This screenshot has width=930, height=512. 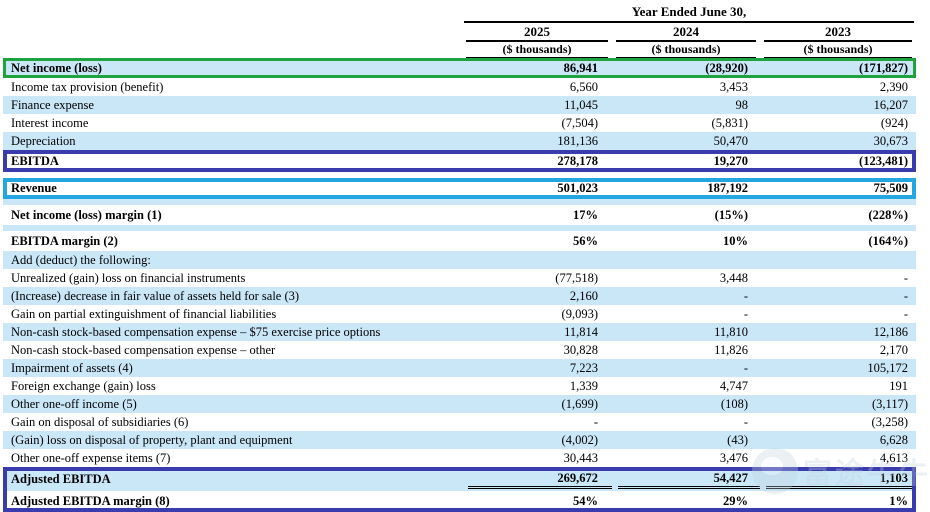 I want to click on row-value: 30,443, so click(x=580, y=457).